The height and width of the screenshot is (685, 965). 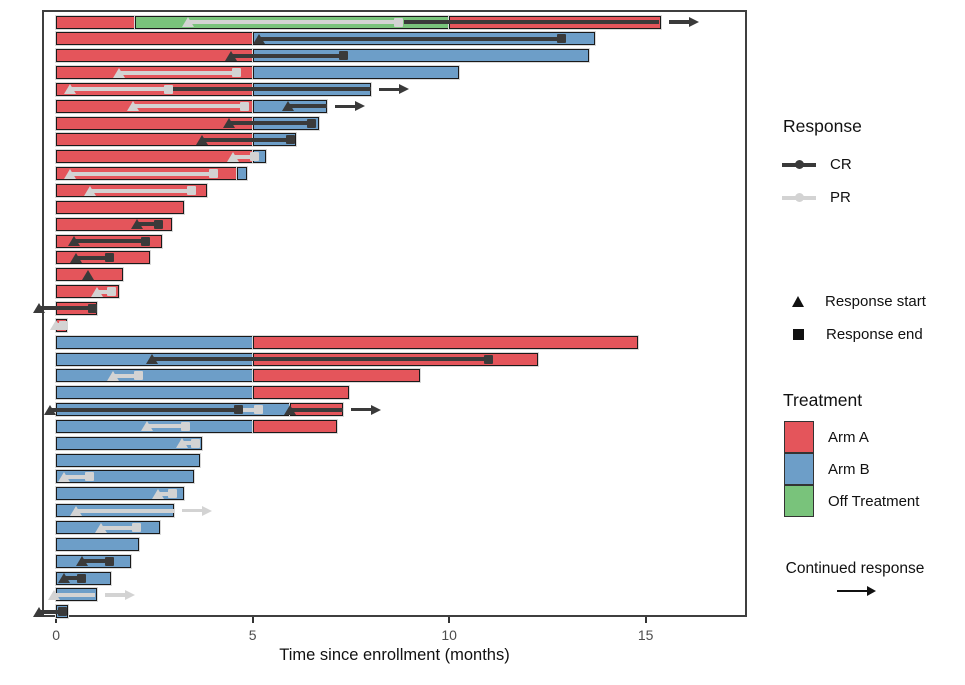 I want to click on x-axis-tick, so click(x=252, y=620).